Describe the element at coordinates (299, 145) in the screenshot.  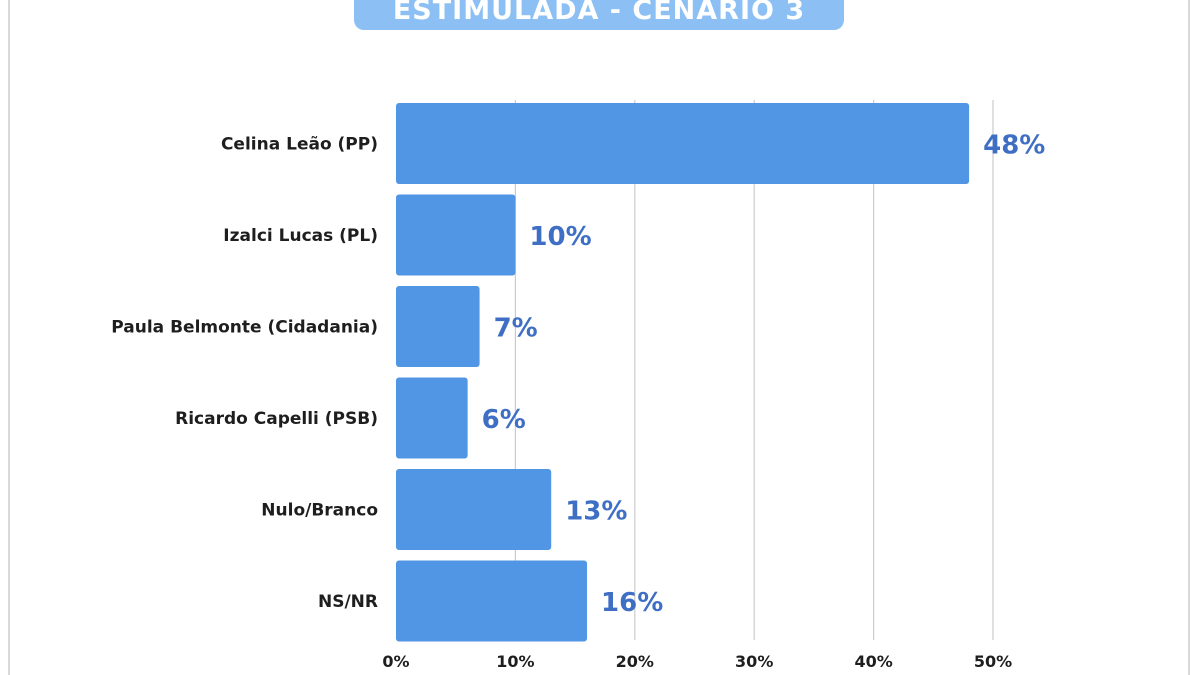
I see `category-label: Celina Leão (PP)` at that location.